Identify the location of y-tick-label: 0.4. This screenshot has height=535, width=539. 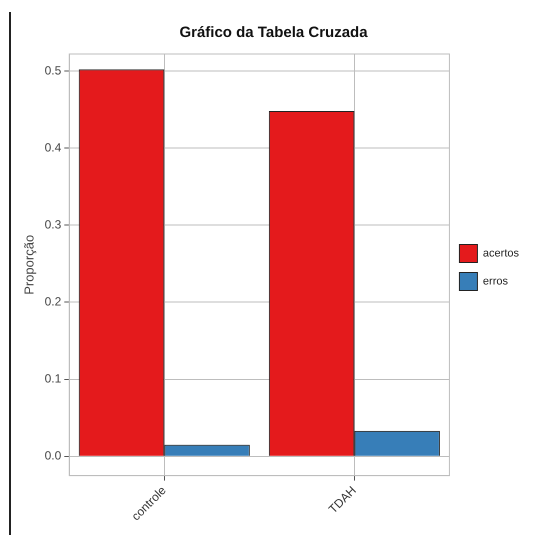
(53, 147).